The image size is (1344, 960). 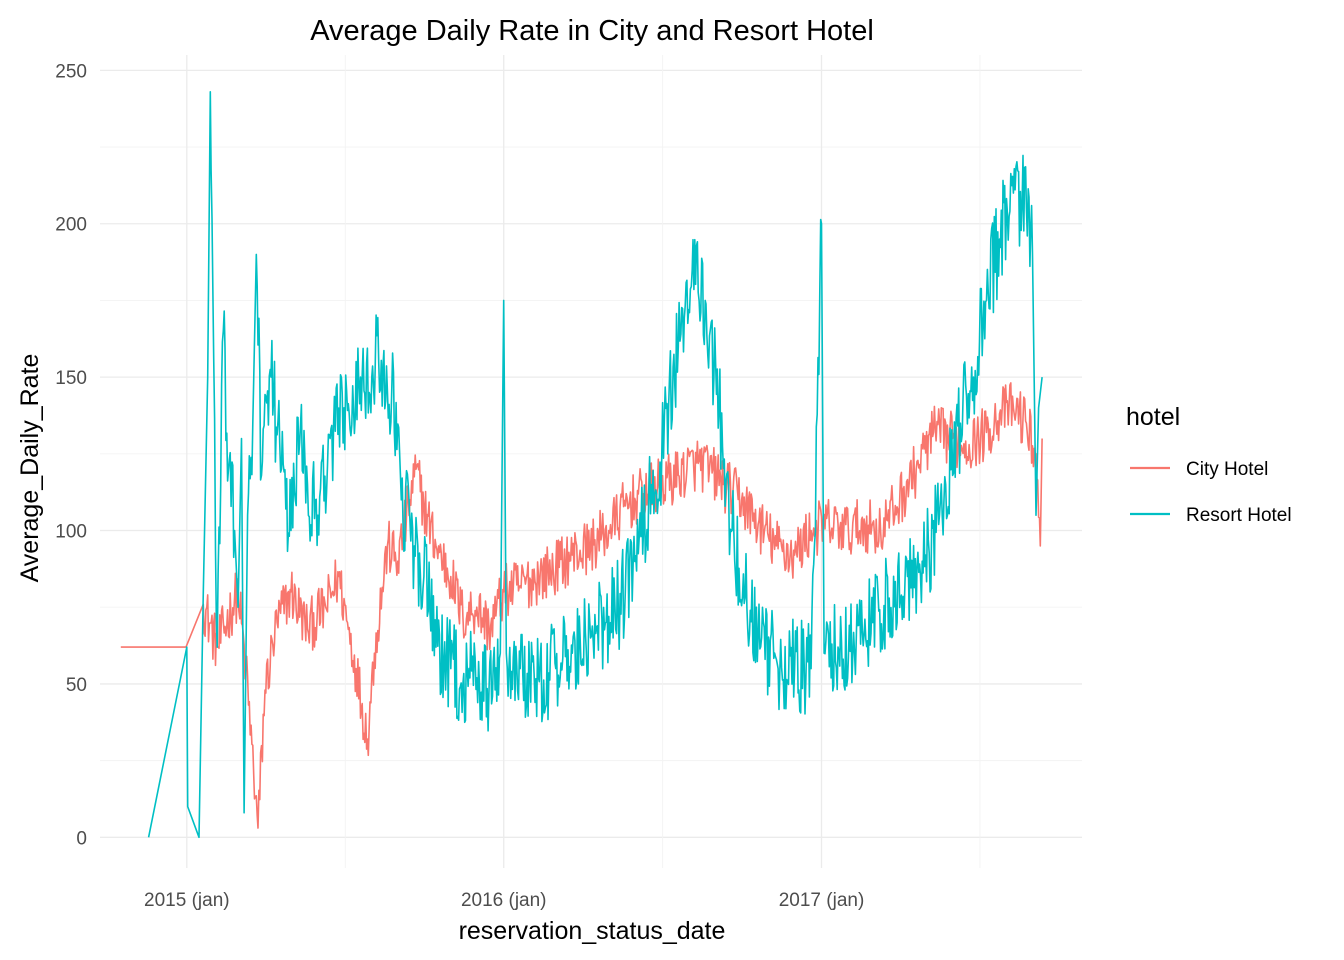 What do you see at coordinates (592, 931) in the screenshot?
I see `x-axis-title: reservation_status_date` at bounding box center [592, 931].